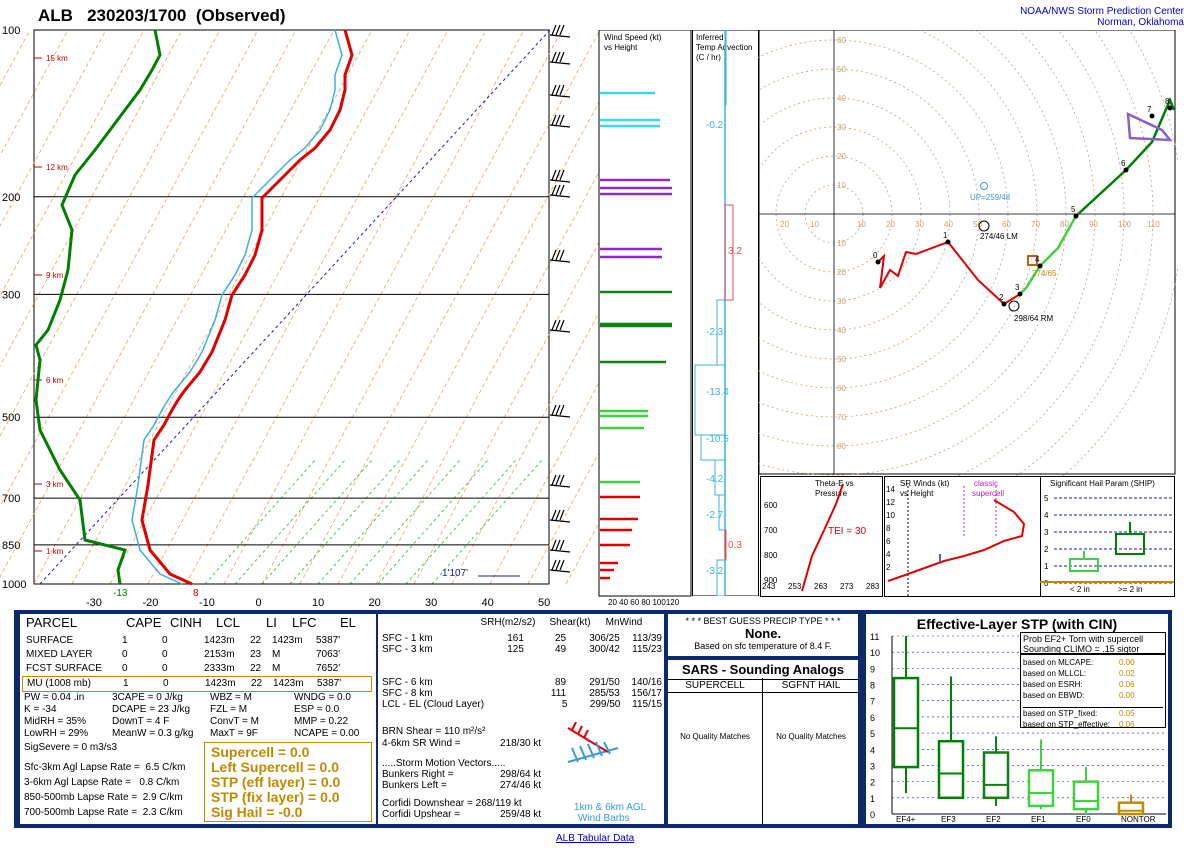 The image size is (1192, 848). I want to click on ship-y-label: 3, so click(1046, 532).